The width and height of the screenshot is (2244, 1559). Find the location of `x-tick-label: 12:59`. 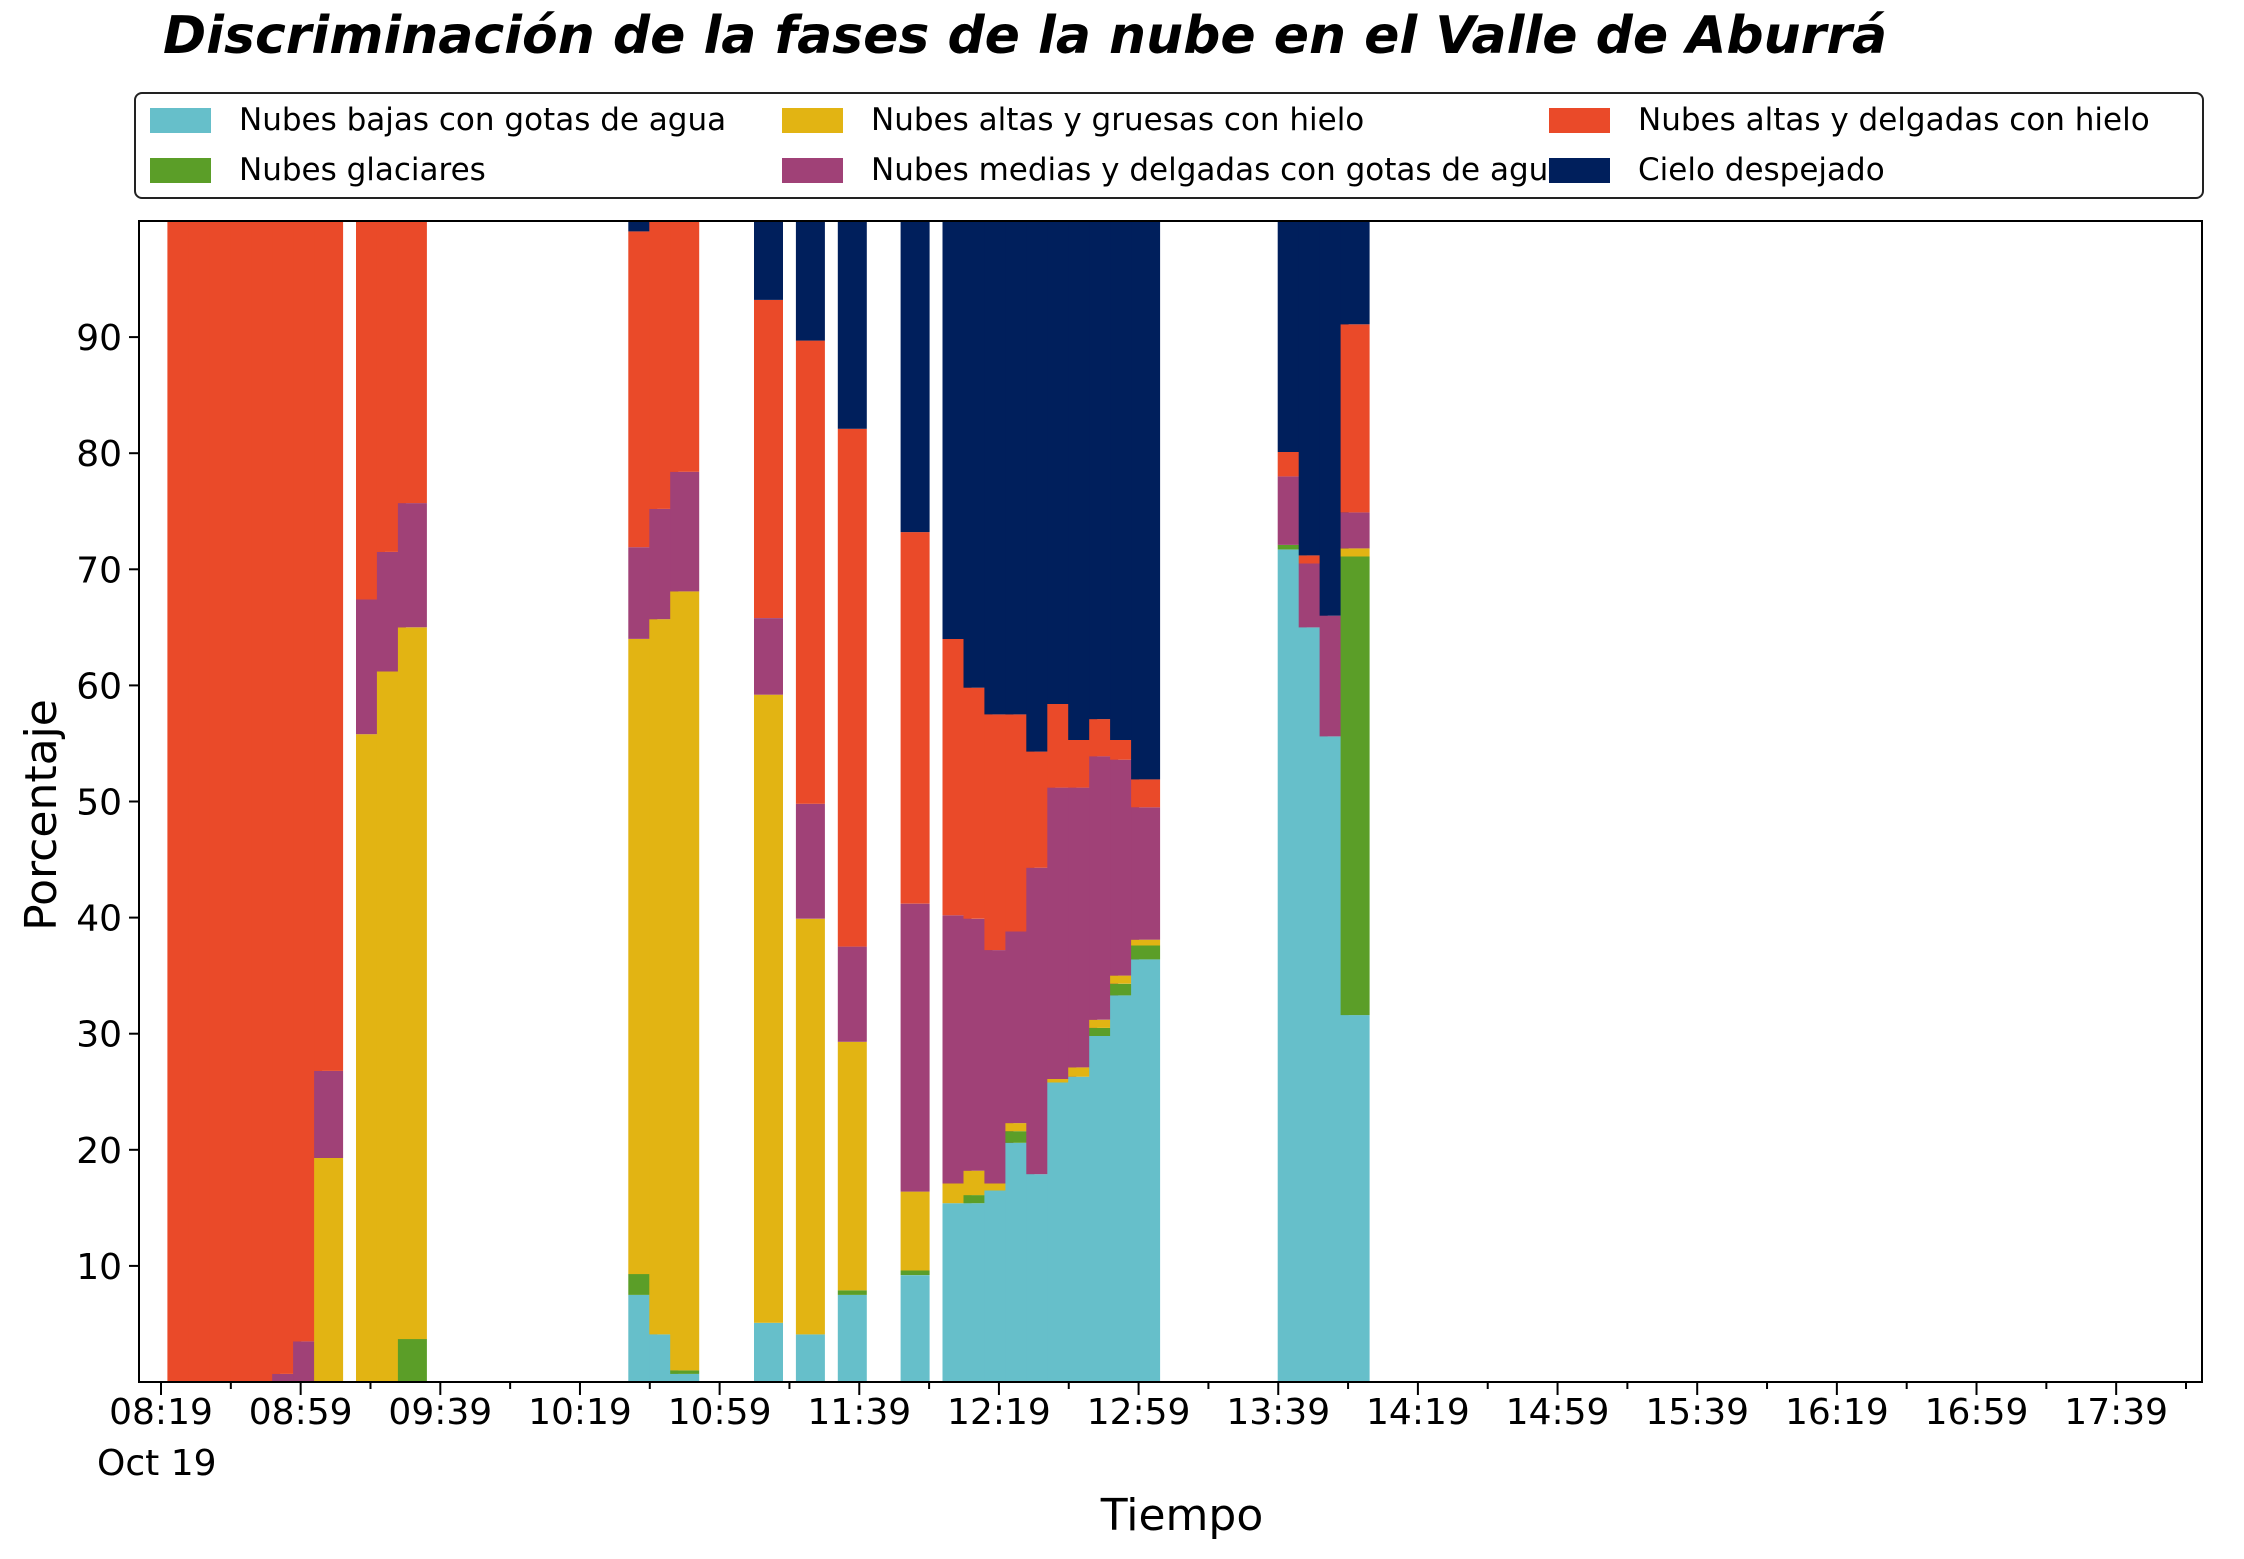

x-tick-label: 12:59 is located at coordinates (1139, 1412).